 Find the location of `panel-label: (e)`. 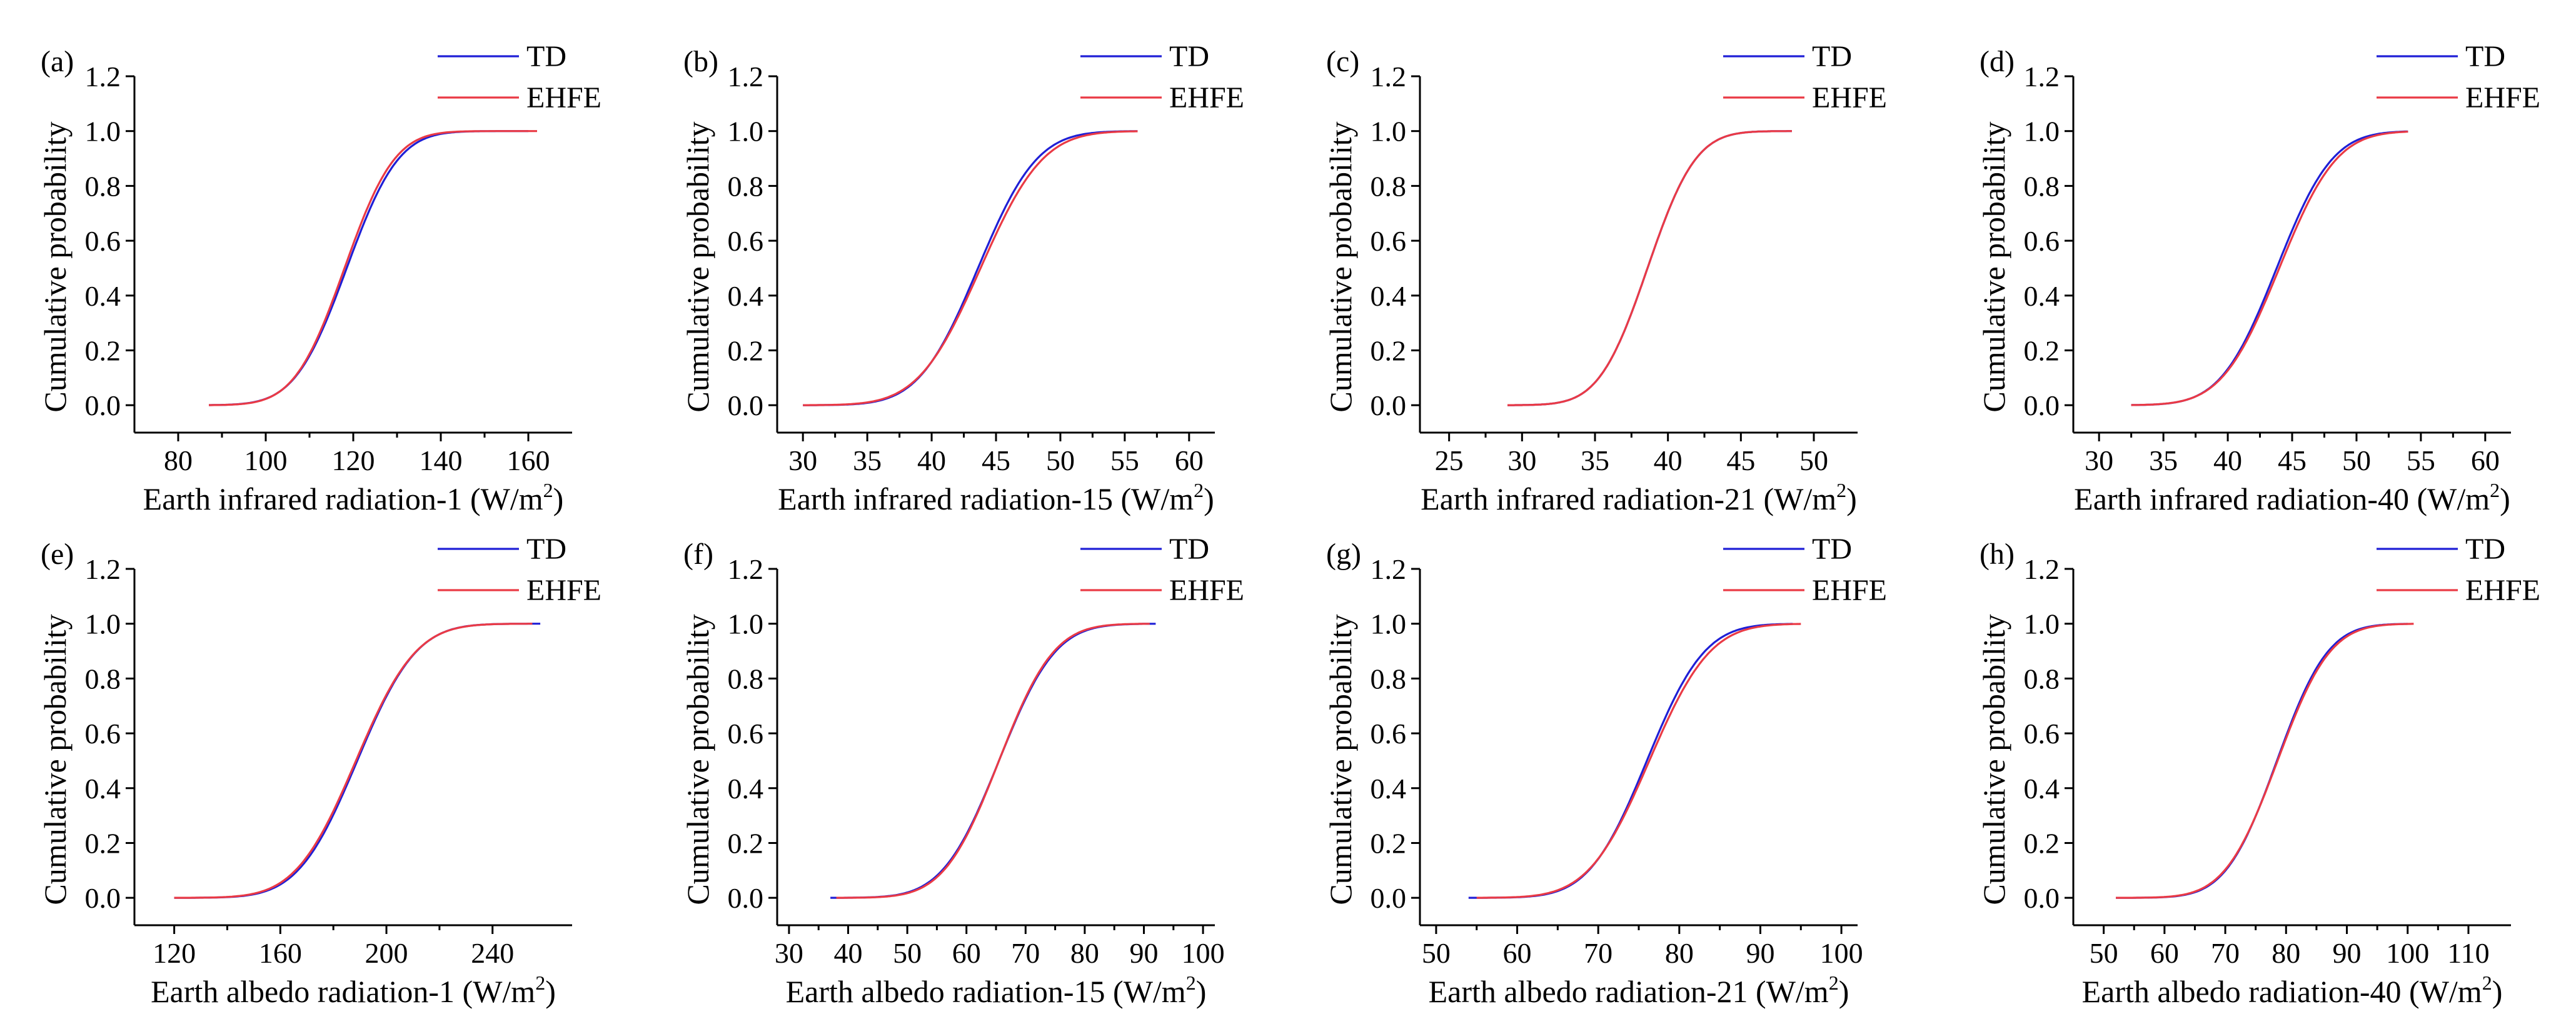

panel-label: (e) is located at coordinates (57, 554).